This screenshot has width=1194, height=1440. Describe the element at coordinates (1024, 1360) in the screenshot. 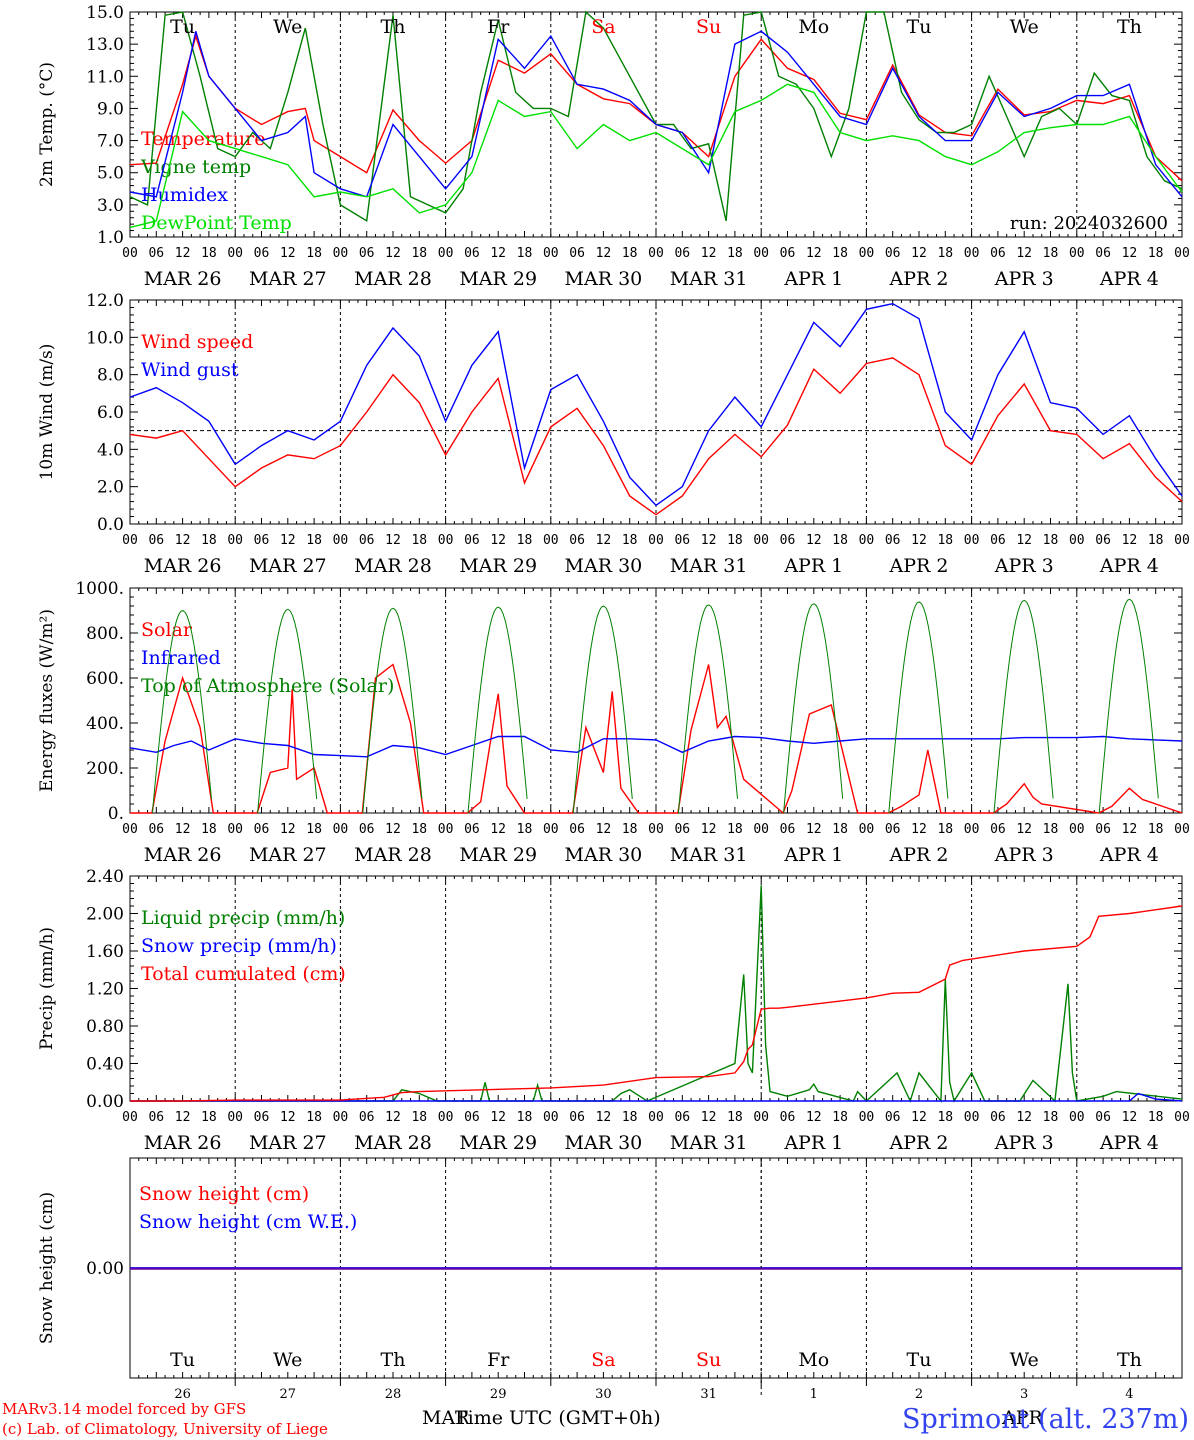

I see `weekday-label-bottom: We` at that location.